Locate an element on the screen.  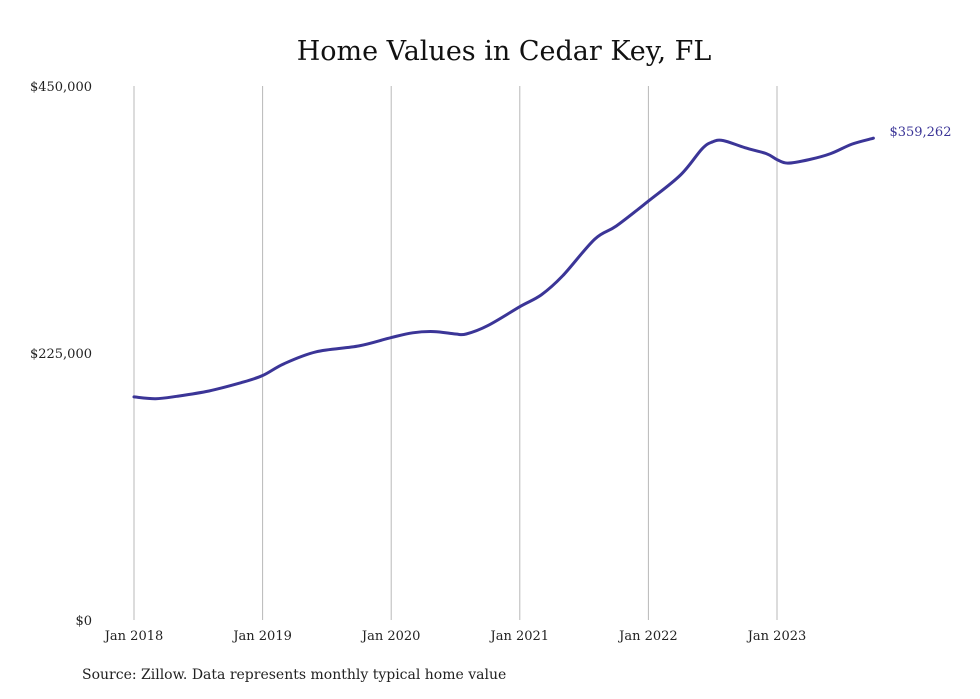
x-tick-label: Jan 2022 is located at coordinates (647, 636).